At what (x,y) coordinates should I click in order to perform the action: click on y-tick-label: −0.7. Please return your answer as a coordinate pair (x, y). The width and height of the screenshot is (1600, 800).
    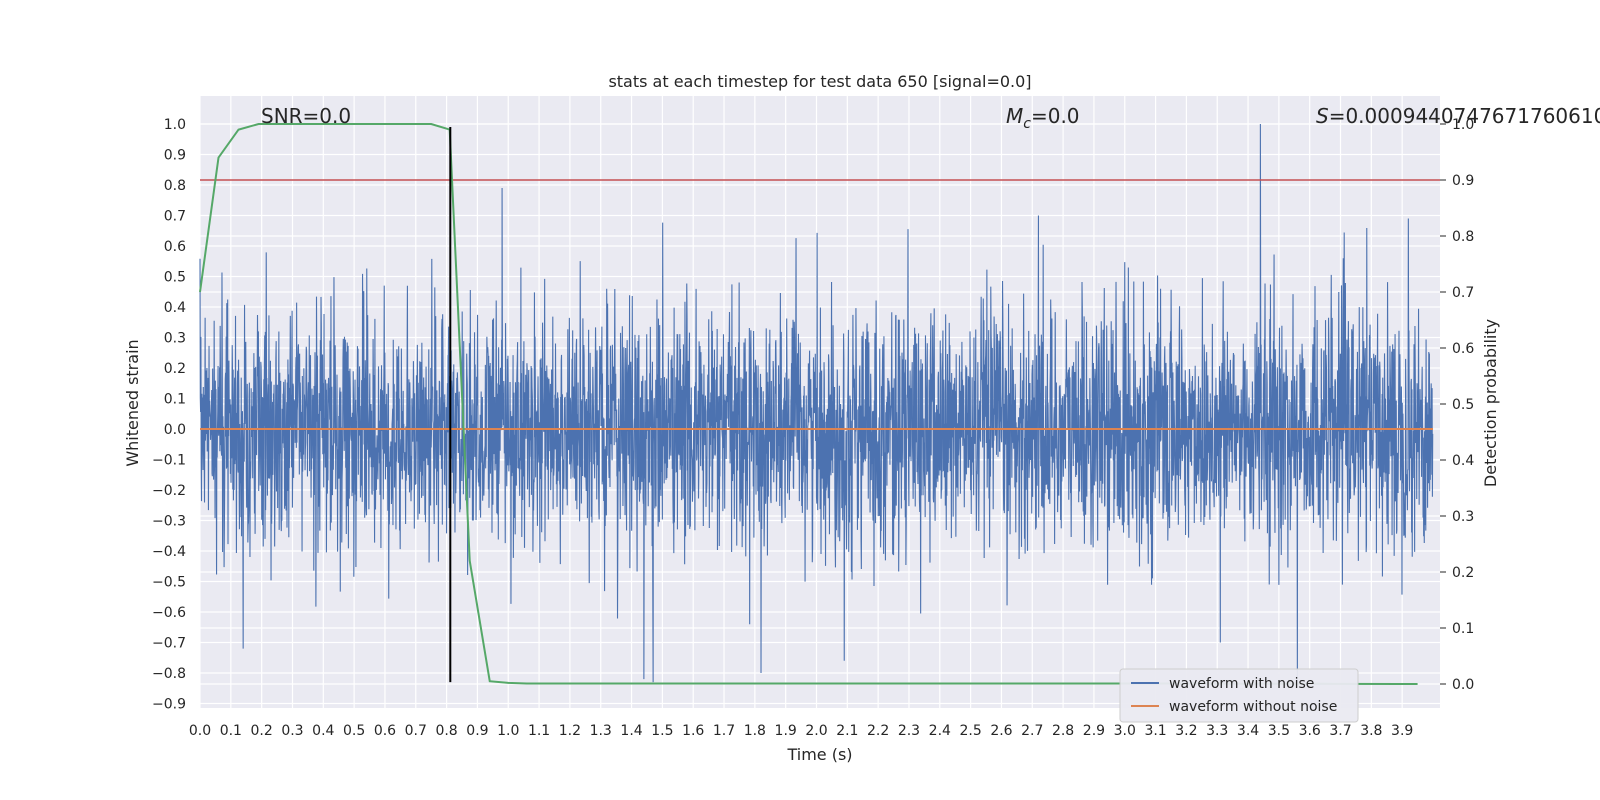
    Looking at the image, I should click on (169, 644).